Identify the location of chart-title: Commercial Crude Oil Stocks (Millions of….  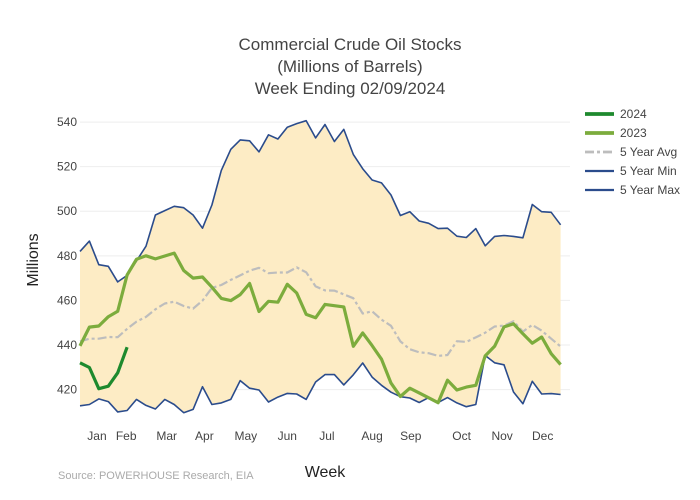
(350, 66).